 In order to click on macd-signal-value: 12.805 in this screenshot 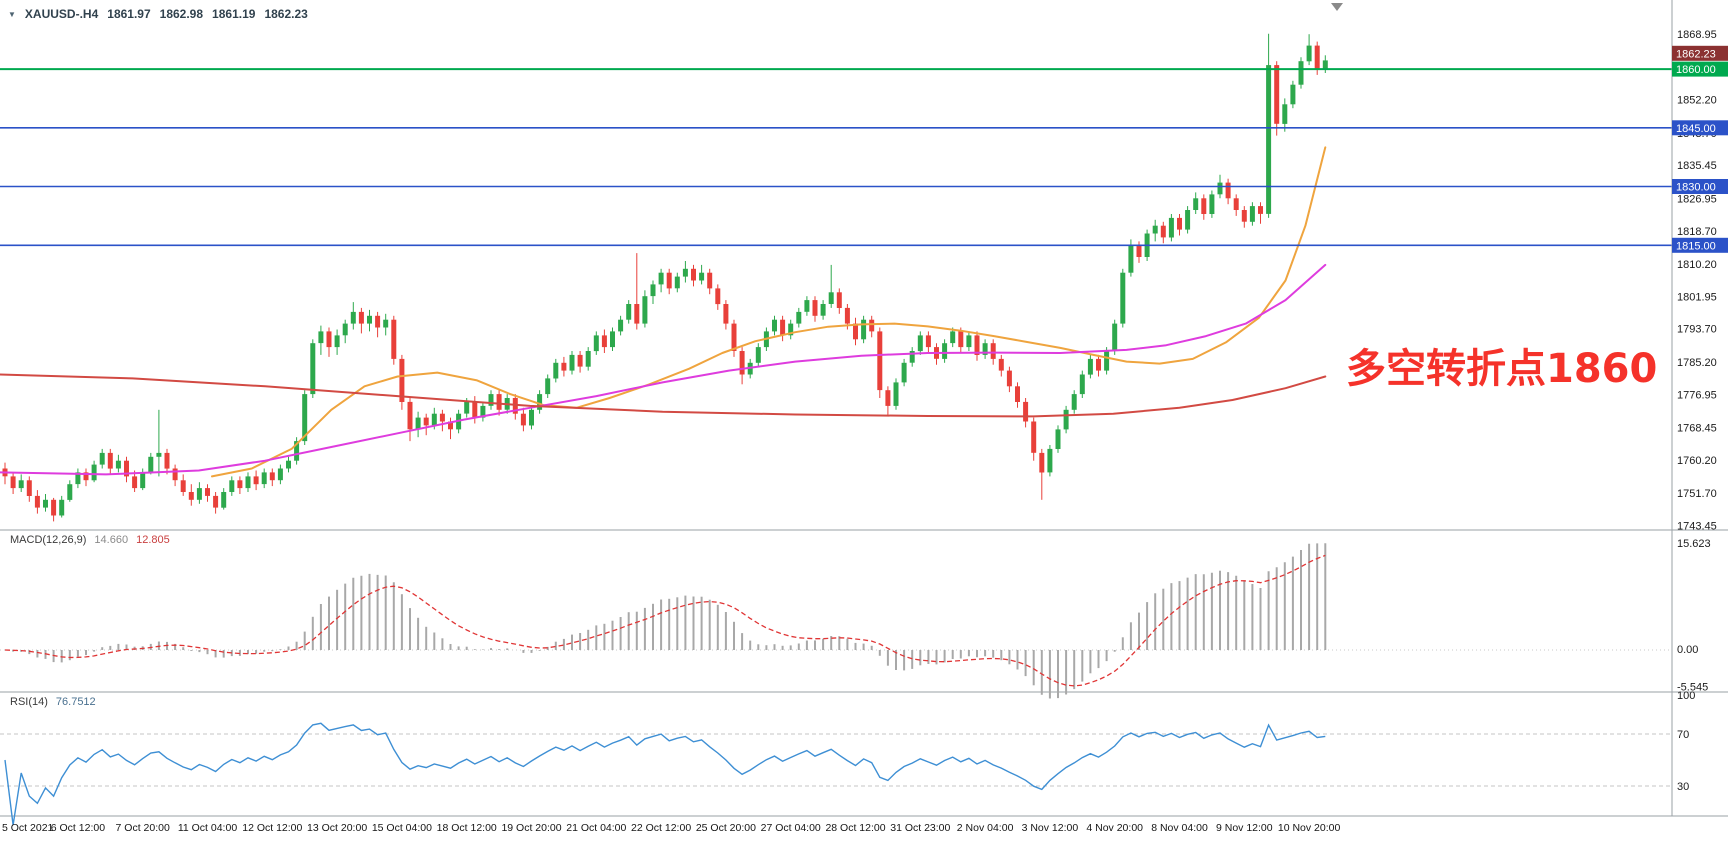, I will do `click(153, 540)`.